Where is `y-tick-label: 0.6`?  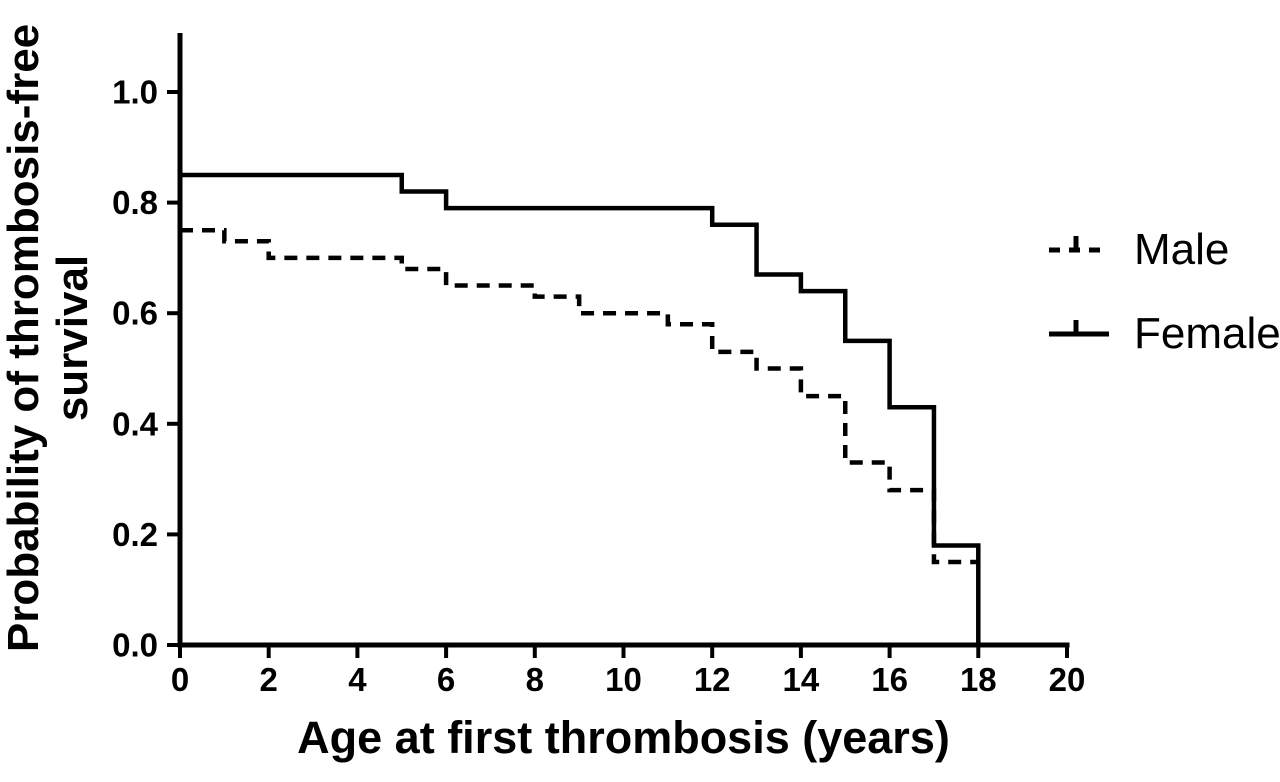 y-tick-label: 0.6 is located at coordinates (135, 313).